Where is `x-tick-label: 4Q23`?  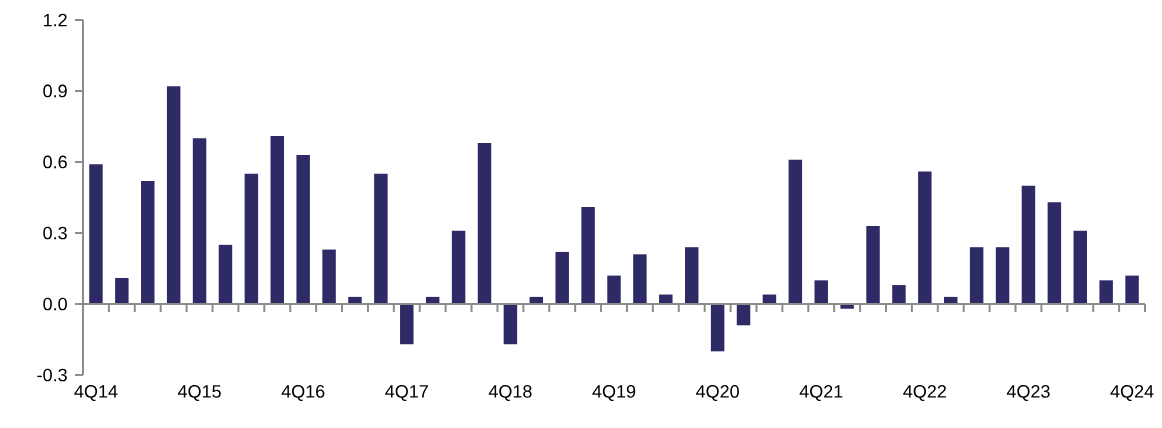
x-tick-label: 4Q23 is located at coordinates (1028, 393).